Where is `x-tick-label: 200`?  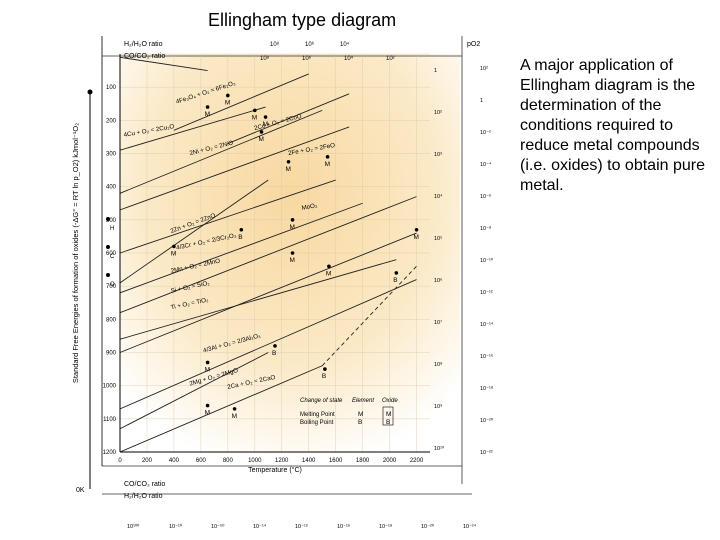
x-tick-label: 200 is located at coordinates (147, 461).